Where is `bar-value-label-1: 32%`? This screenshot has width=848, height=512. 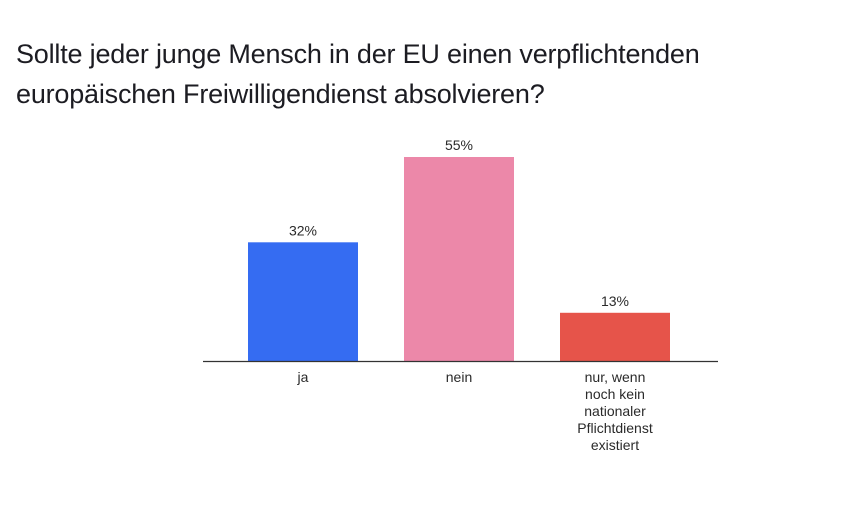
bar-value-label-1: 32% is located at coordinates (303, 230).